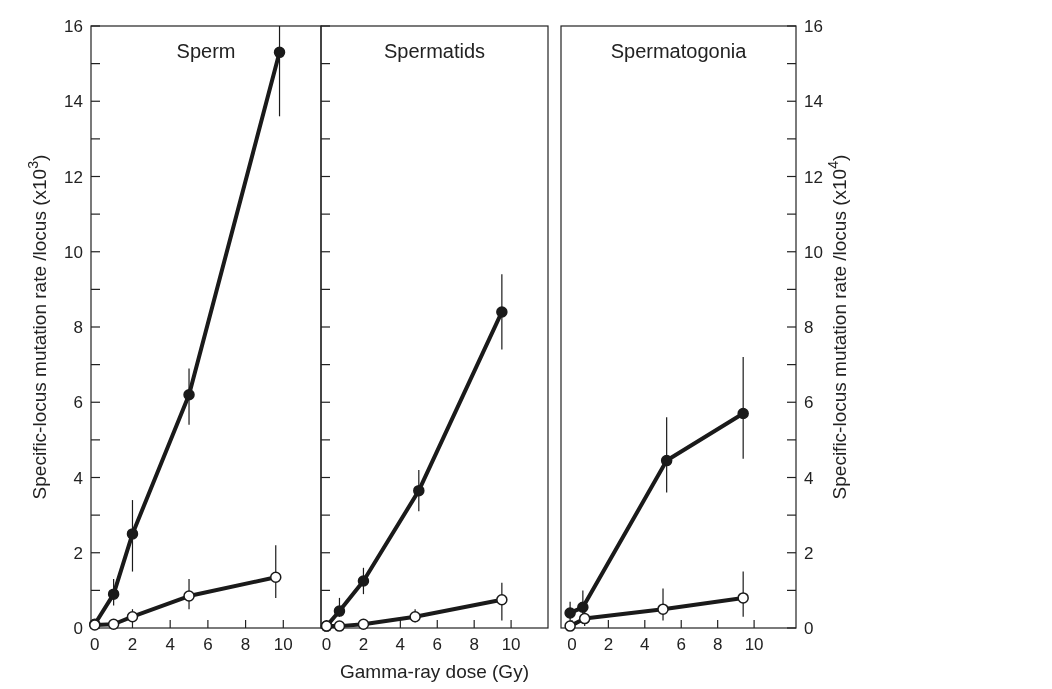 This screenshot has width=1052, height=689. Describe the element at coordinates (78, 403) in the screenshot. I see `y-tick-label: 6` at that location.